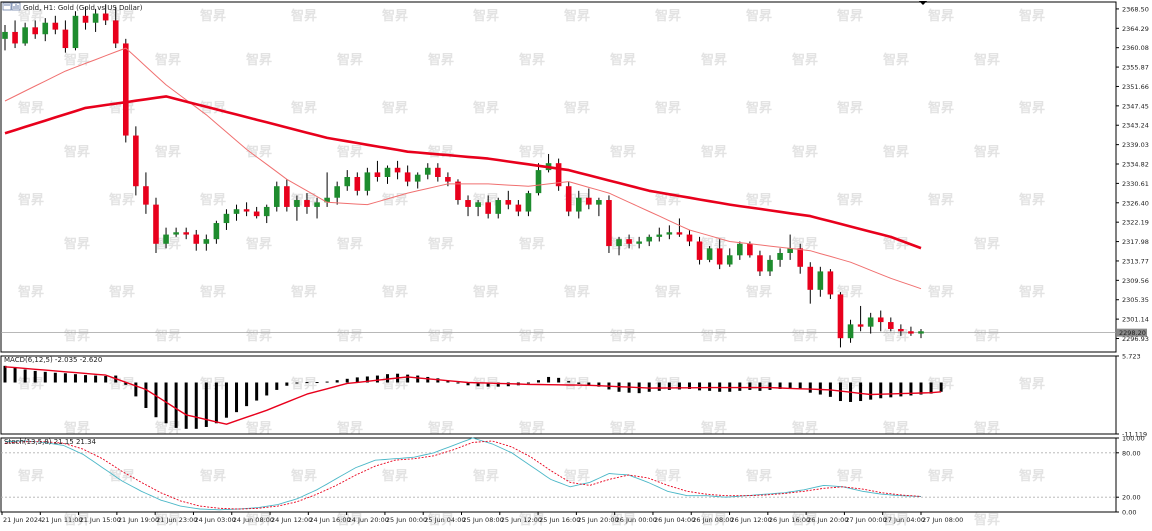 The image size is (1152, 531). I want to click on shift-marker-icon, so click(923, 3).